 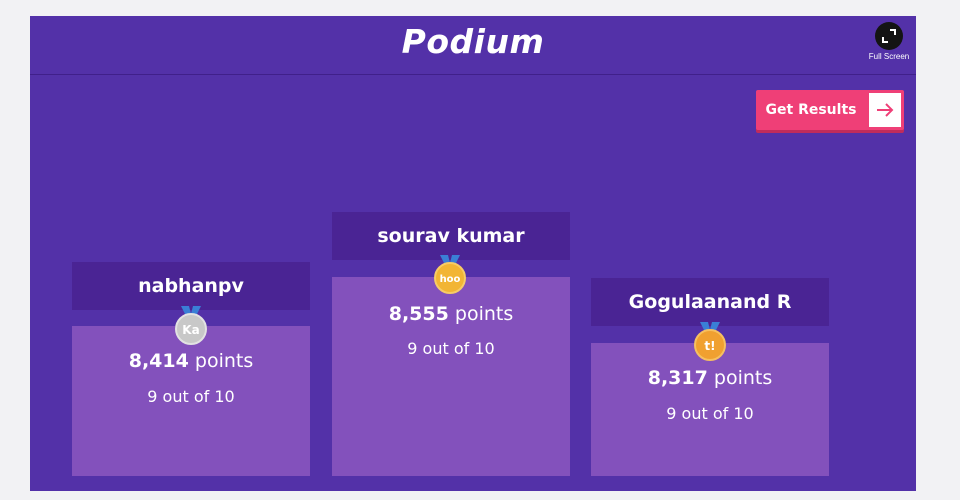 What do you see at coordinates (710, 378) in the screenshot?
I see `points-third: 8,317 points` at bounding box center [710, 378].